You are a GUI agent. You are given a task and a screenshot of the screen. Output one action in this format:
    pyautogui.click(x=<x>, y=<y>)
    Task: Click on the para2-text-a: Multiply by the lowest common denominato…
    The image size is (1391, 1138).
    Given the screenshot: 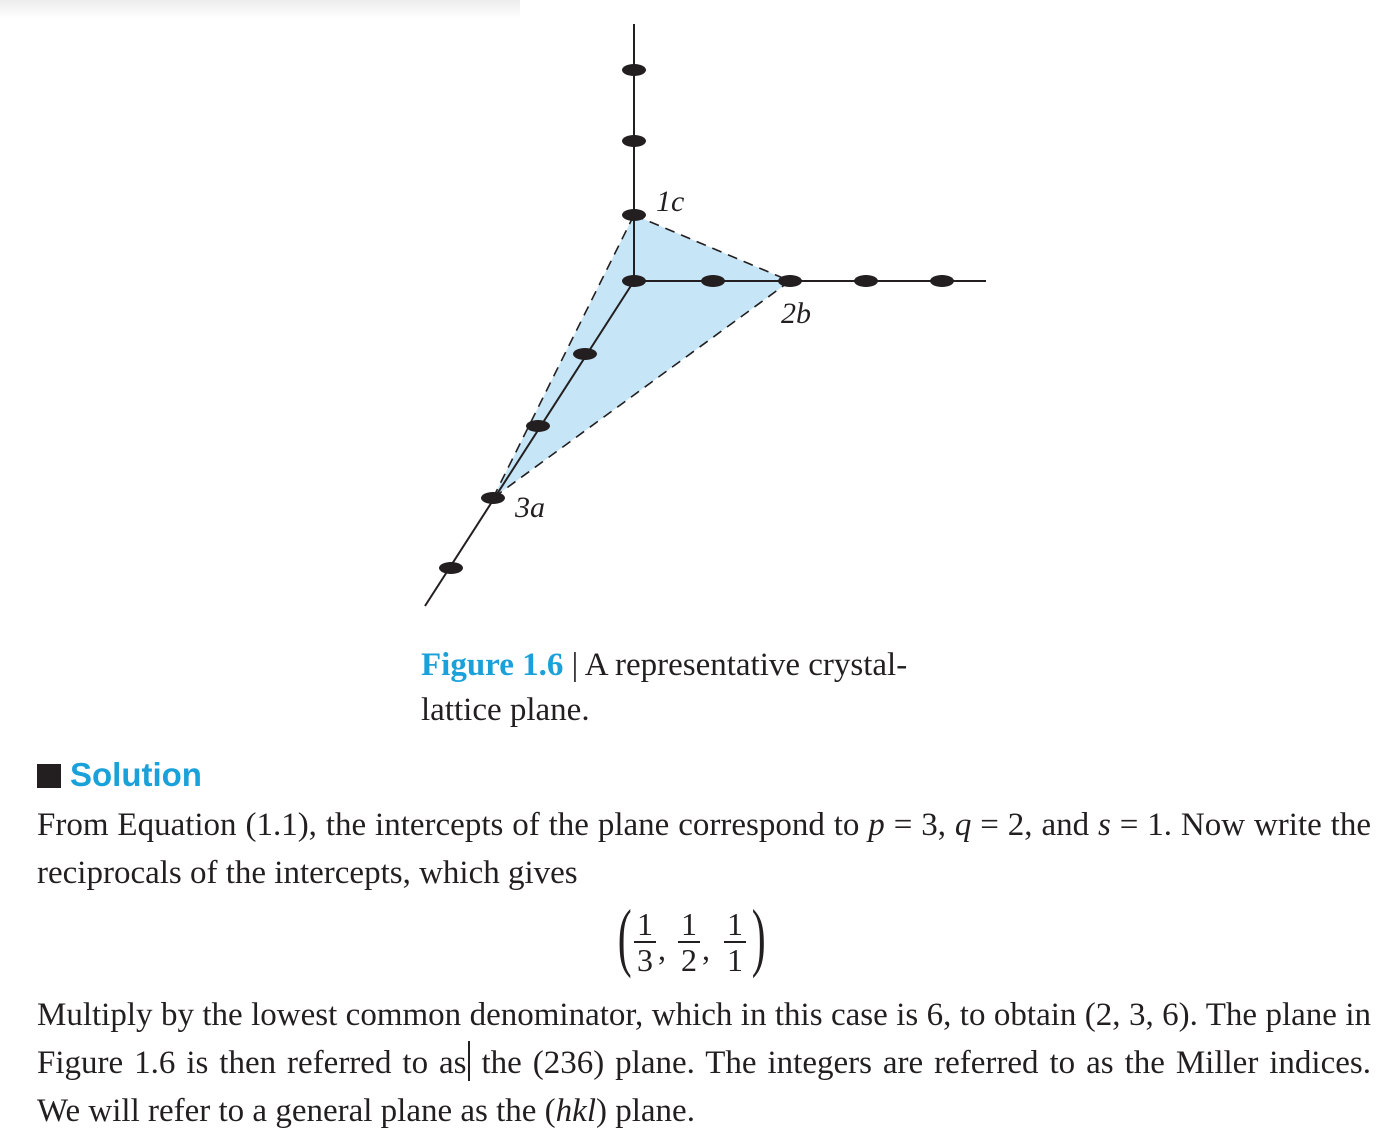 What is the action you would take?
    pyautogui.click(x=704, y=1039)
    